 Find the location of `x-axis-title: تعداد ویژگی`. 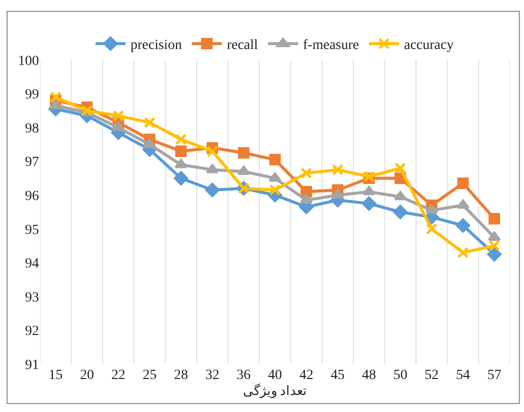

x-axis-title: تعداد ویژگی is located at coordinates (275, 391).